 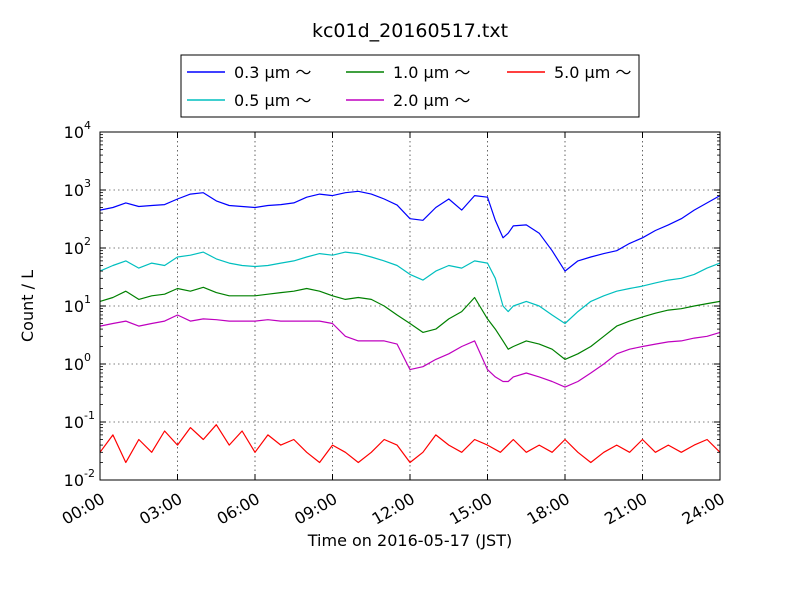 What do you see at coordinates (272, 72) in the screenshot?
I see `legend-label-0: 0.3 μm ～` at bounding box center [272, 72].